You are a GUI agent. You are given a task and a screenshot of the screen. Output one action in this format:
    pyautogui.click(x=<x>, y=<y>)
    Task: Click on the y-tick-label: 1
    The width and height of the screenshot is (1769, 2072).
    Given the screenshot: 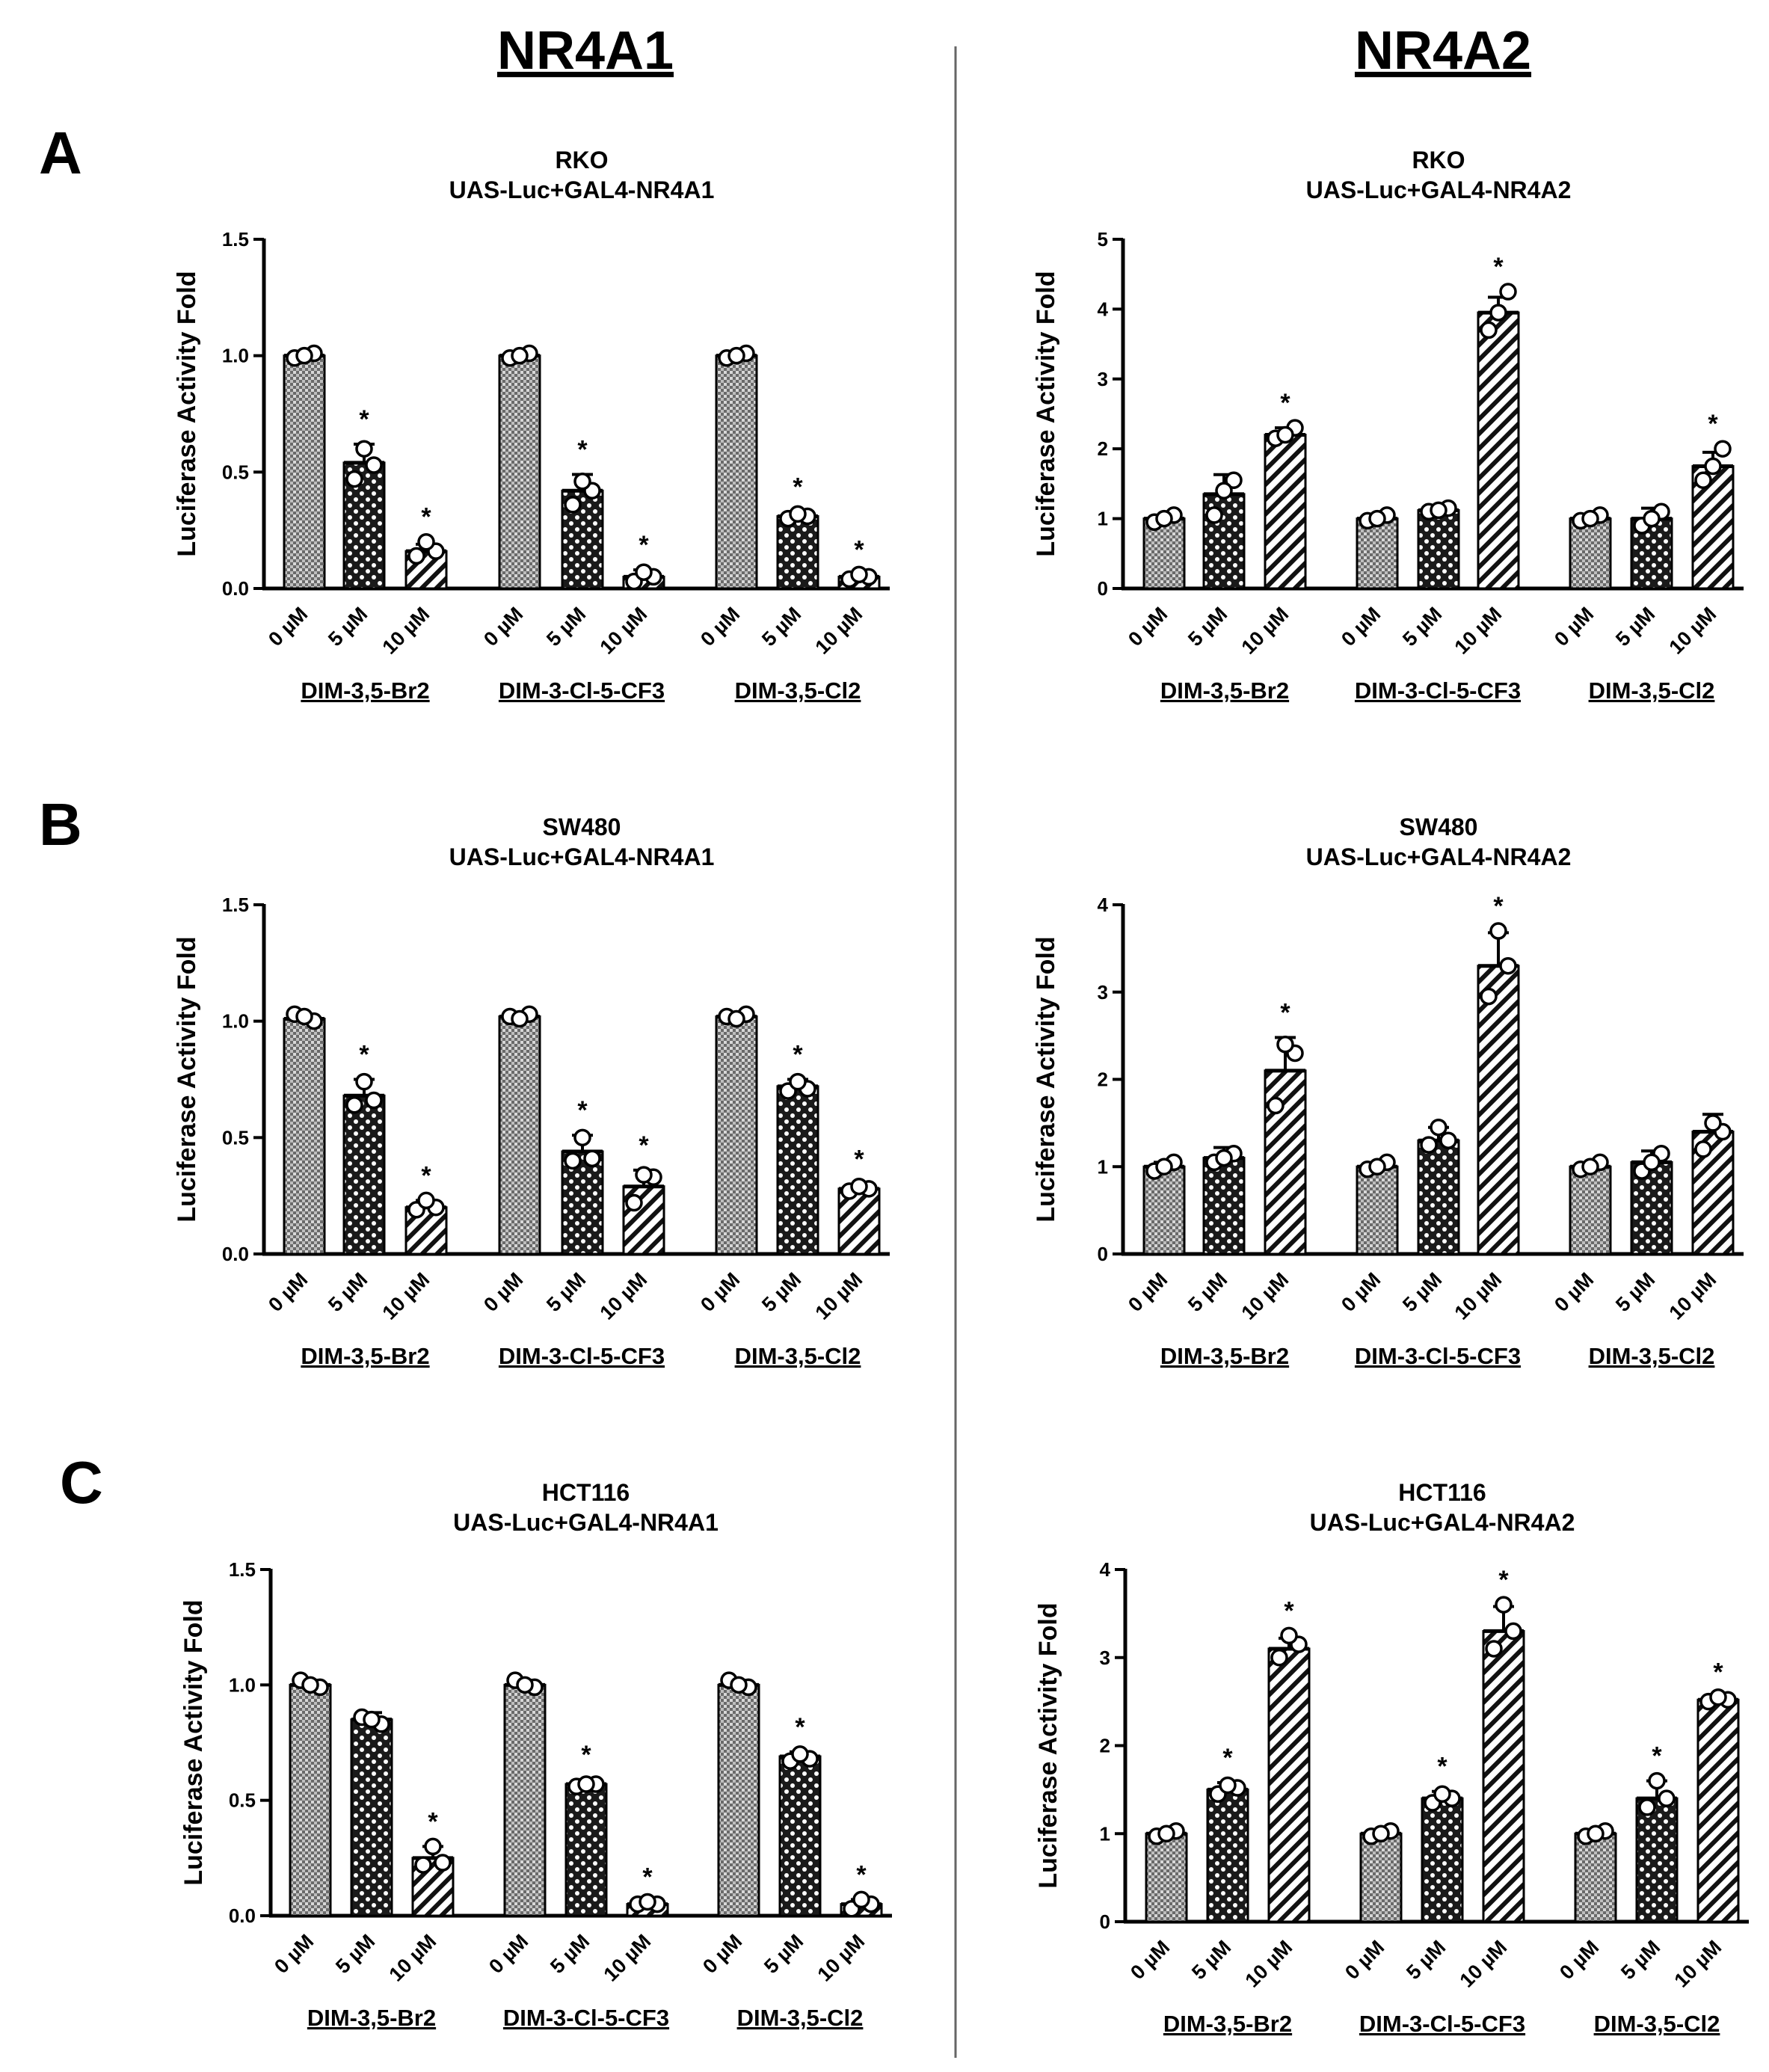 What is the action you would take?
    pyautogui.click(x=1105, y=1833)
    